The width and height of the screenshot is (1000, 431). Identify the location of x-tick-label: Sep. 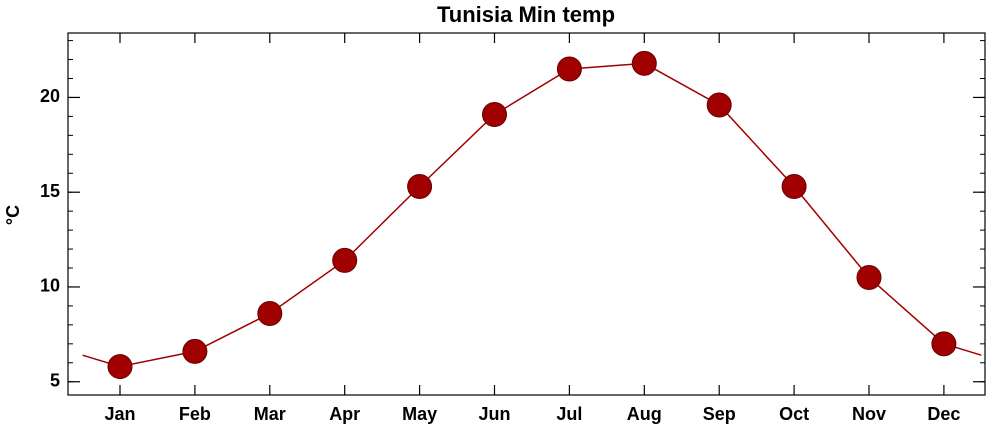
(719, 414).